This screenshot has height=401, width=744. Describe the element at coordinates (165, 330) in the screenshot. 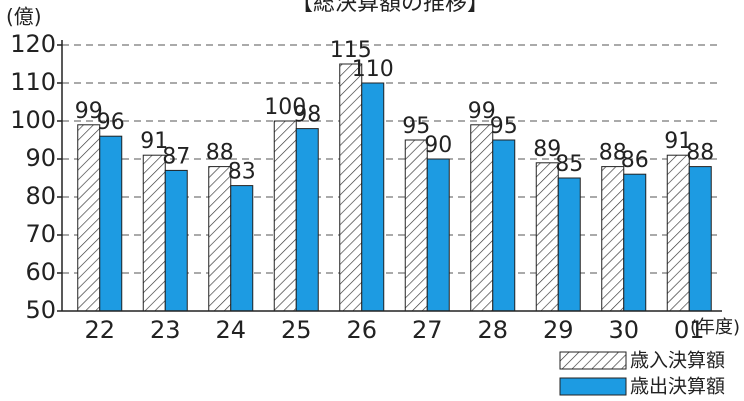

I see `x-tick-label: 23` at that location.